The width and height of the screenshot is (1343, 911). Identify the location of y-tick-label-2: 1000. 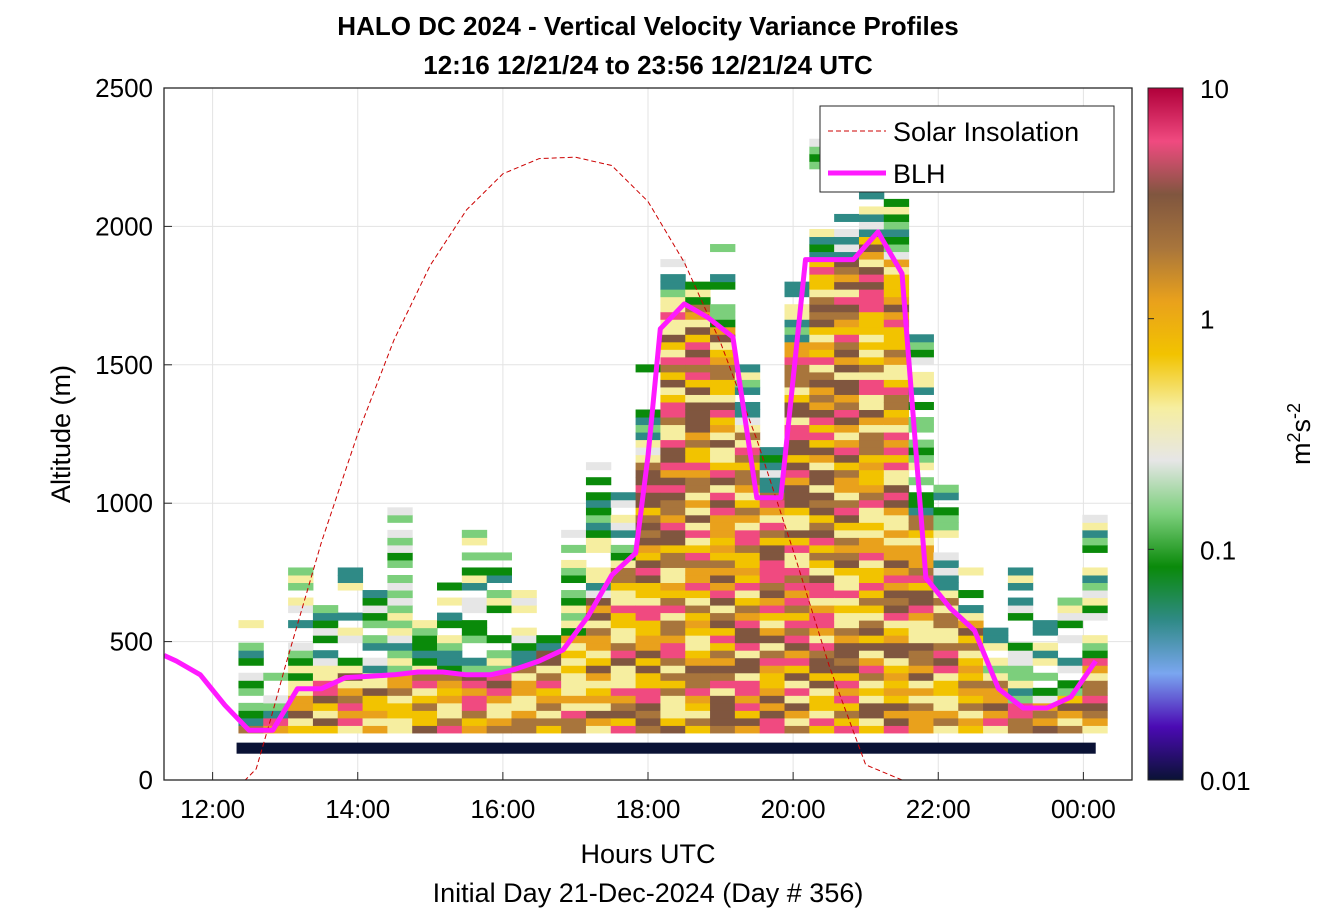
(124, 503).